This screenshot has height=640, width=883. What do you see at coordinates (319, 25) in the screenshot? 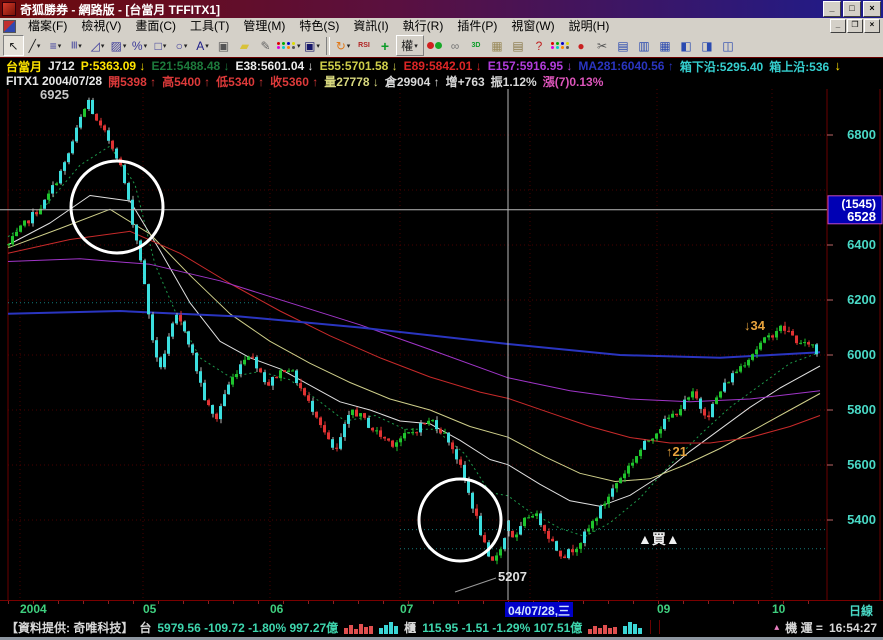
I see `menu-item-5: 特色(S)` at bounding box center [319, 25].